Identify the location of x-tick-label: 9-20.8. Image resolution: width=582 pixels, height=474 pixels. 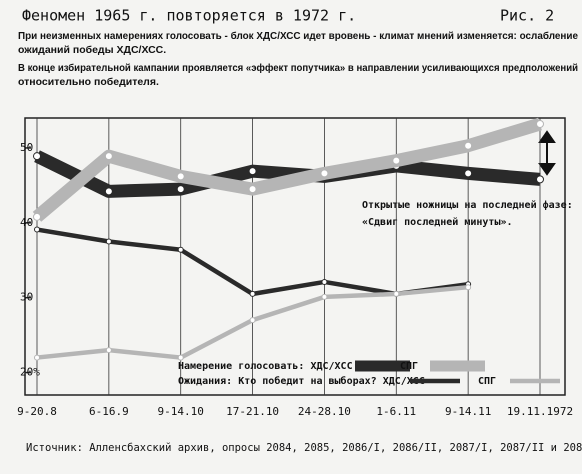
(37, 411).